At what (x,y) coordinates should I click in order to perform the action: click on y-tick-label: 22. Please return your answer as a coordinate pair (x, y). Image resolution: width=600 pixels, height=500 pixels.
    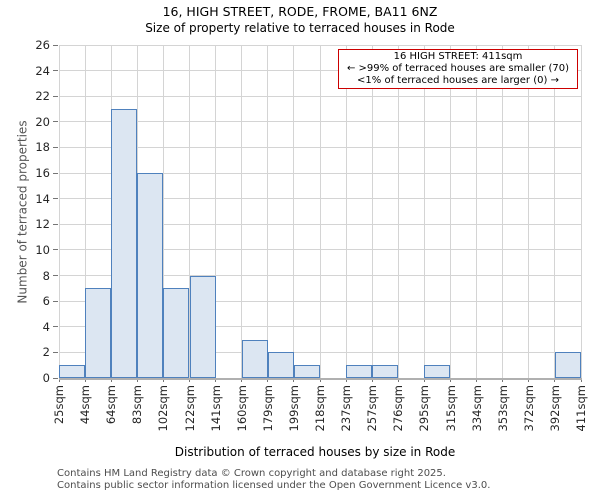
    Looking at the image, I should click on (42, 96).